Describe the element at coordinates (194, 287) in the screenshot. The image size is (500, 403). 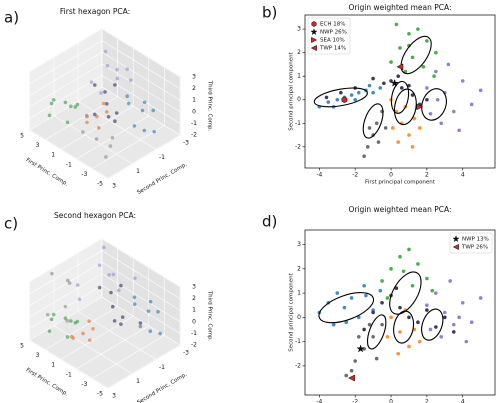
I see `z-tick-label: 3` at that location.